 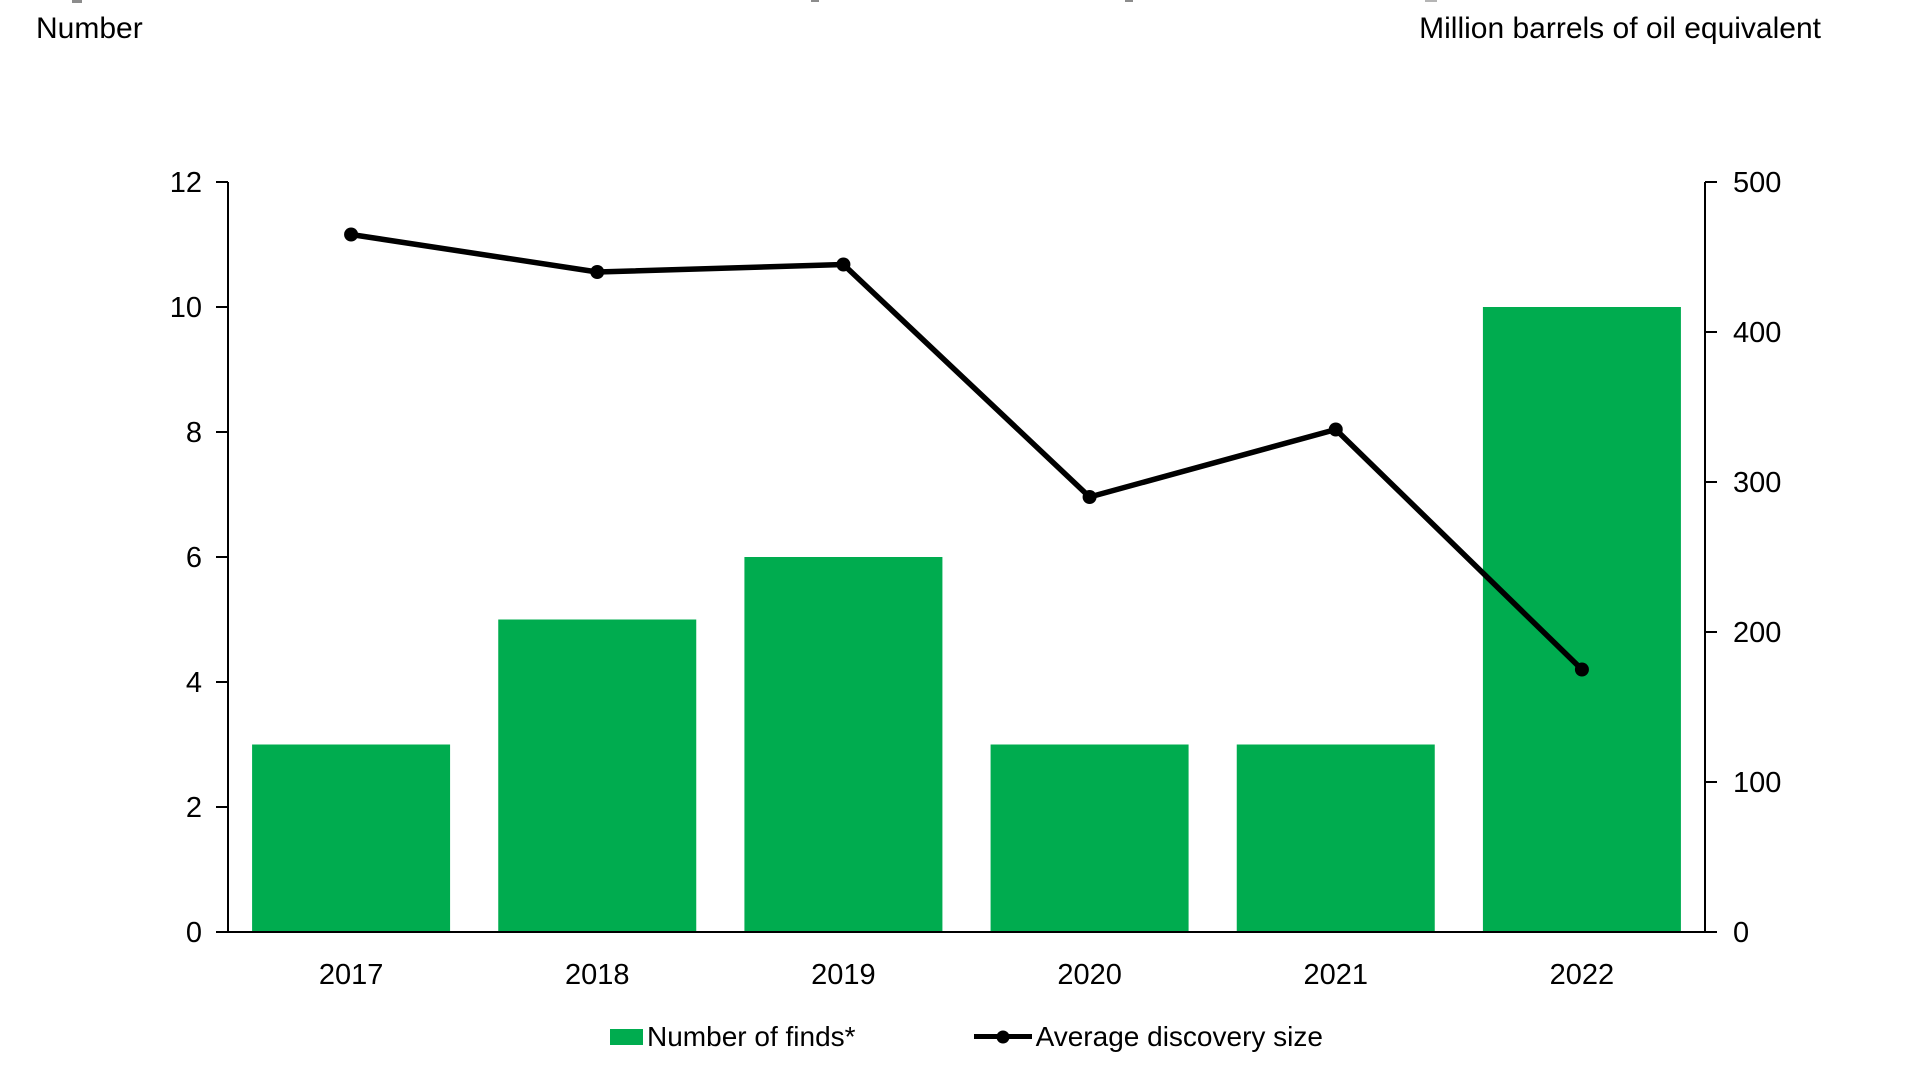 What do you see at coordinates (1757, 483) in the screenshot?
I see `right-axis-tick-label: 300` at bounding box center [1757, 483].